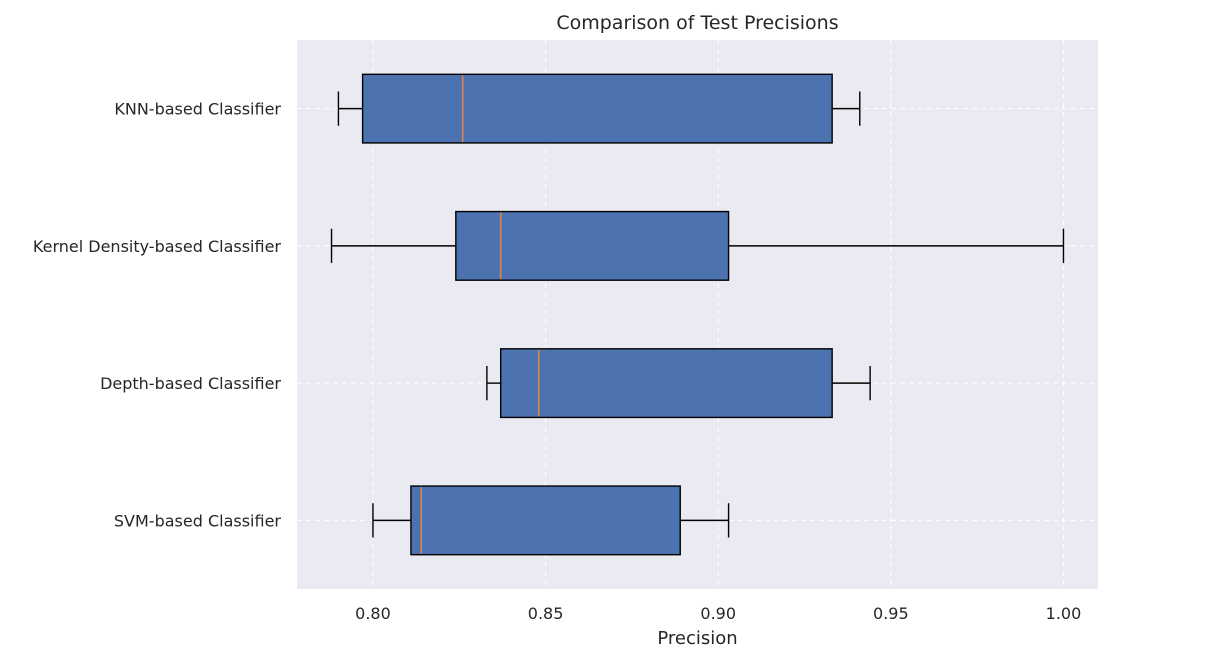  I want to click on x-tick-labels: 0.80 0.85 0.90 0.95 1.00, so click(718, 613).